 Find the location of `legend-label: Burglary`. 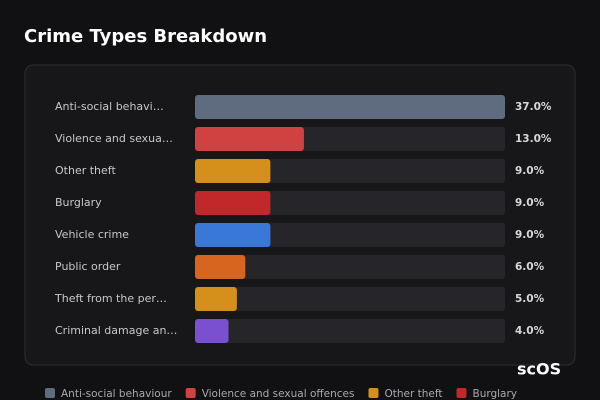

legend-label: Burglary is located at coordinates (494, 394).